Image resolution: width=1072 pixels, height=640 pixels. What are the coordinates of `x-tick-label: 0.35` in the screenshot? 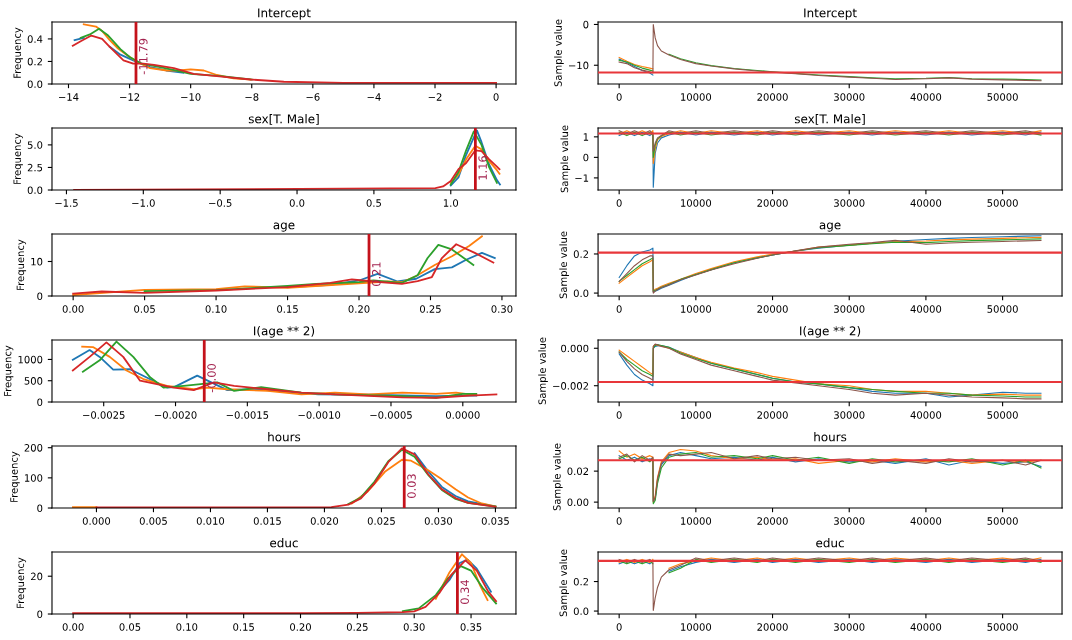 It's located at (471, 627).